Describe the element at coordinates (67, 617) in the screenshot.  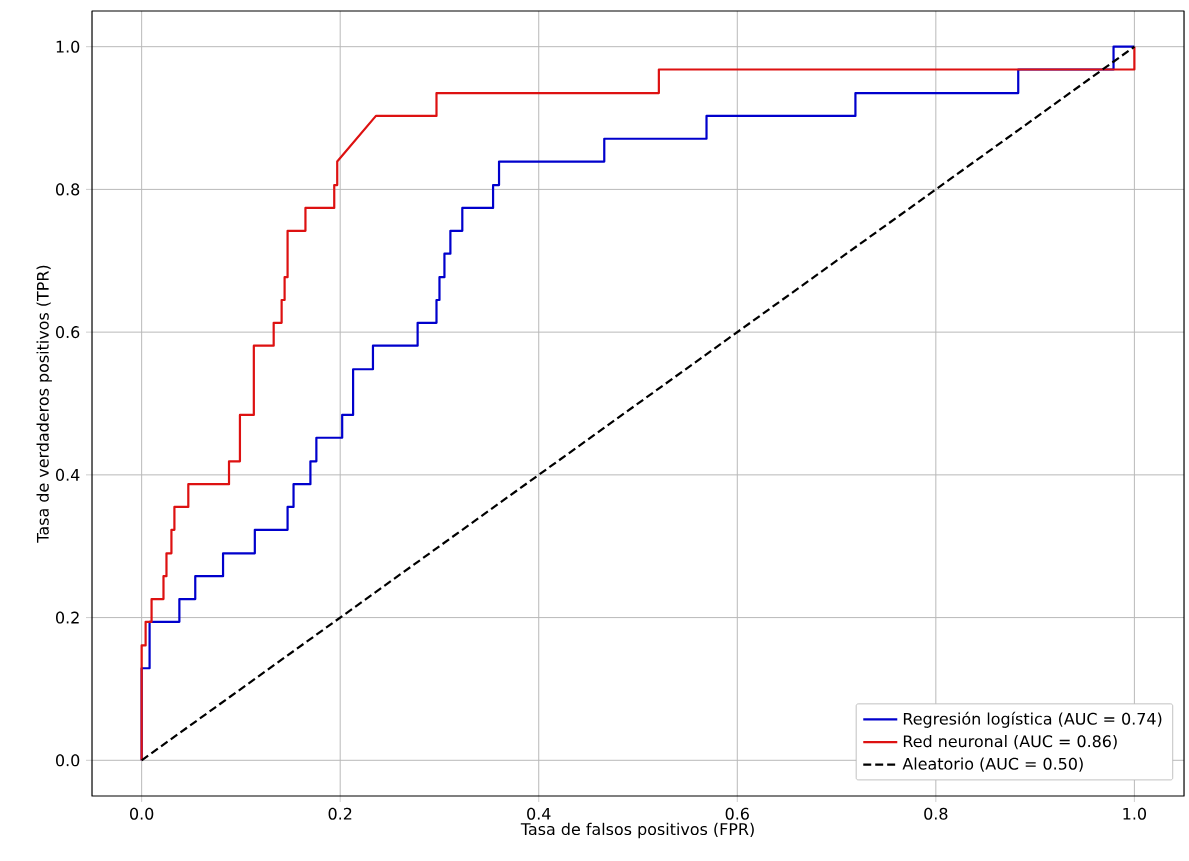
I see `y-tick-label: 0.2` at that location.